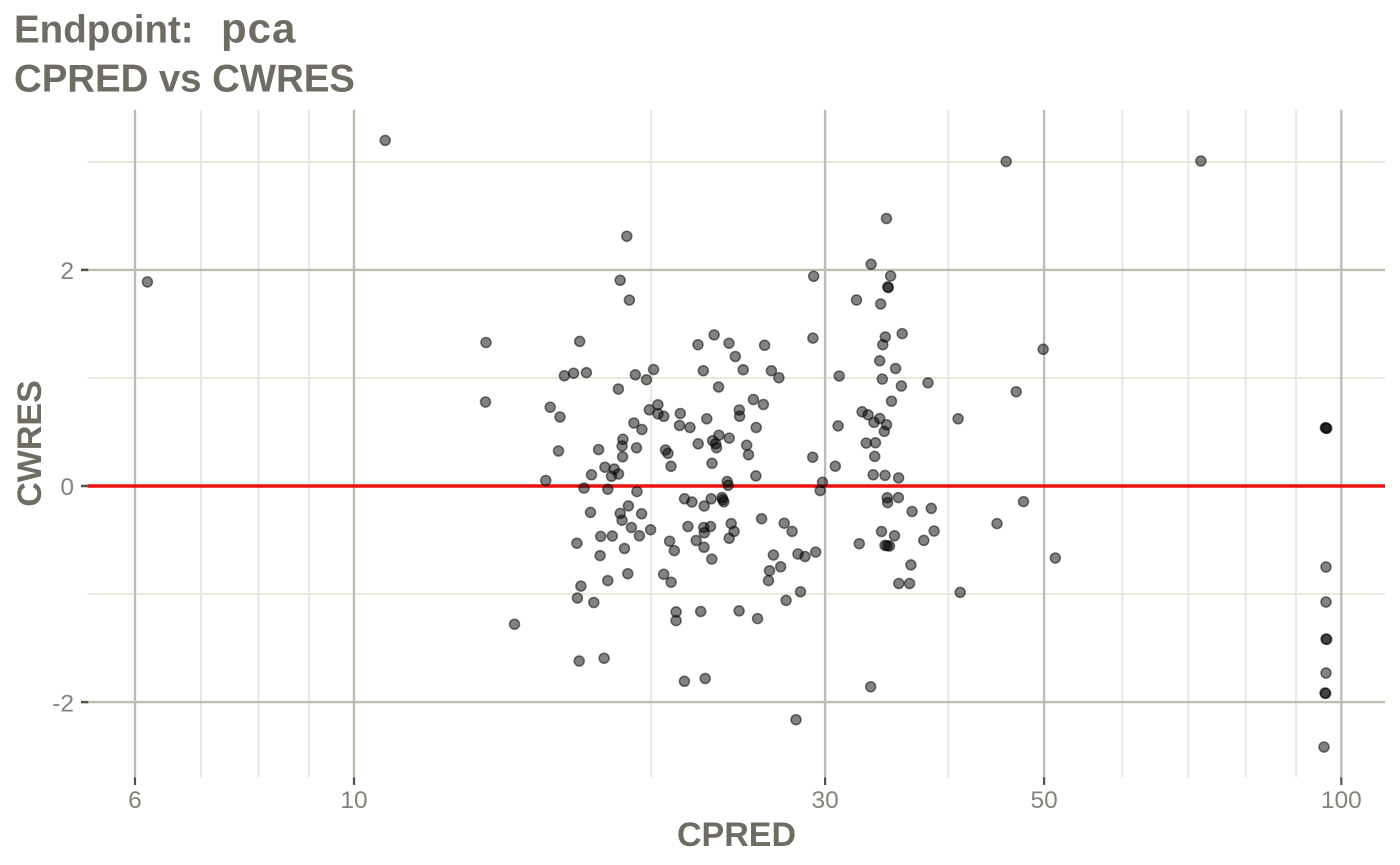 This screenshot has height=865, width=1400. What do you see at coordinates (1043, 800) in the screenshot?
I see `svg-text: 50` at bounding box center [1043, 800].